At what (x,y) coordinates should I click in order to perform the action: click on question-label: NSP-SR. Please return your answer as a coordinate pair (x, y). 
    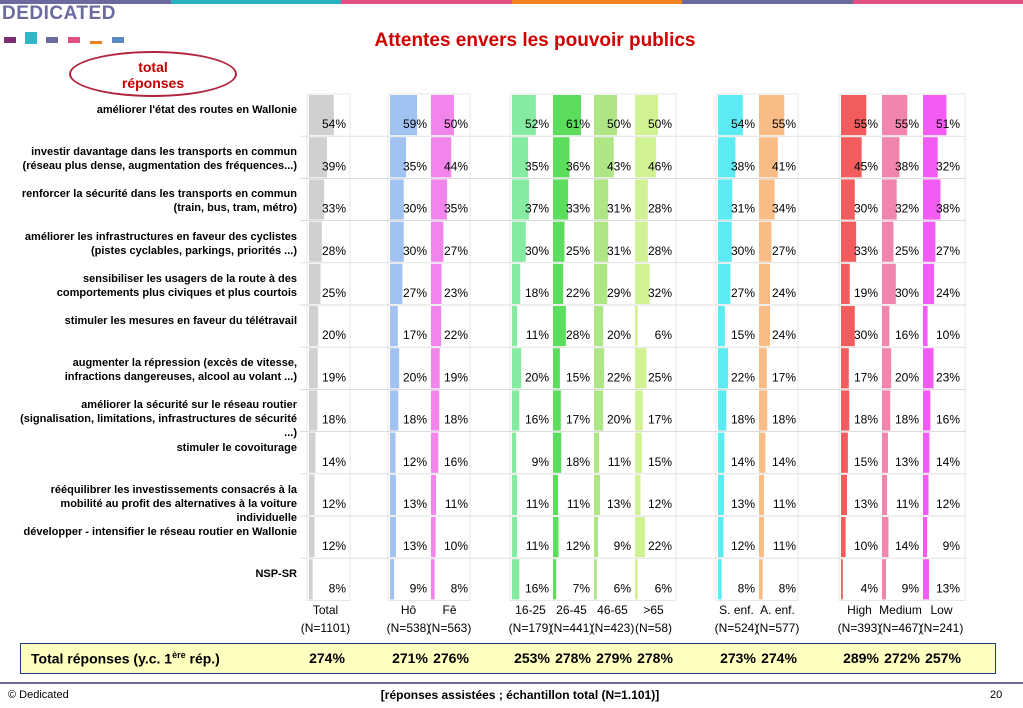
    Looking at the image, I should click on (276, 574).